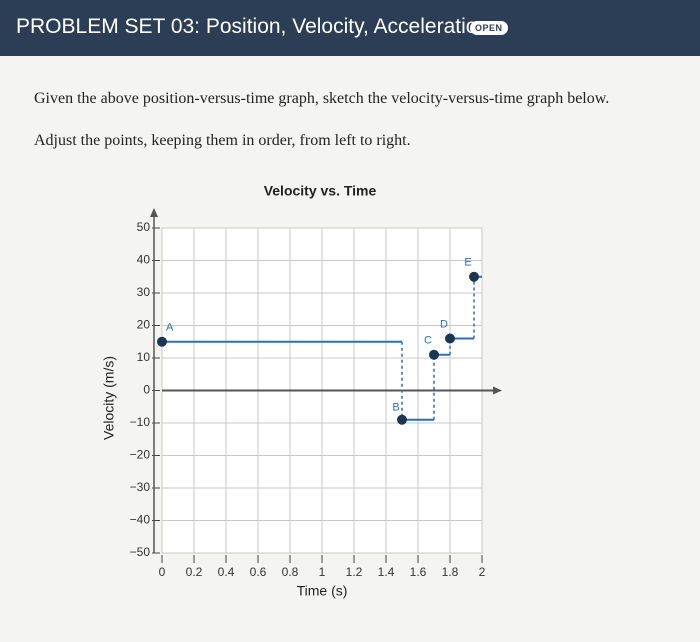  Describe the element at coordinates (322, 572) in the screenshot. I see `x-tick-label: 1` at that location.